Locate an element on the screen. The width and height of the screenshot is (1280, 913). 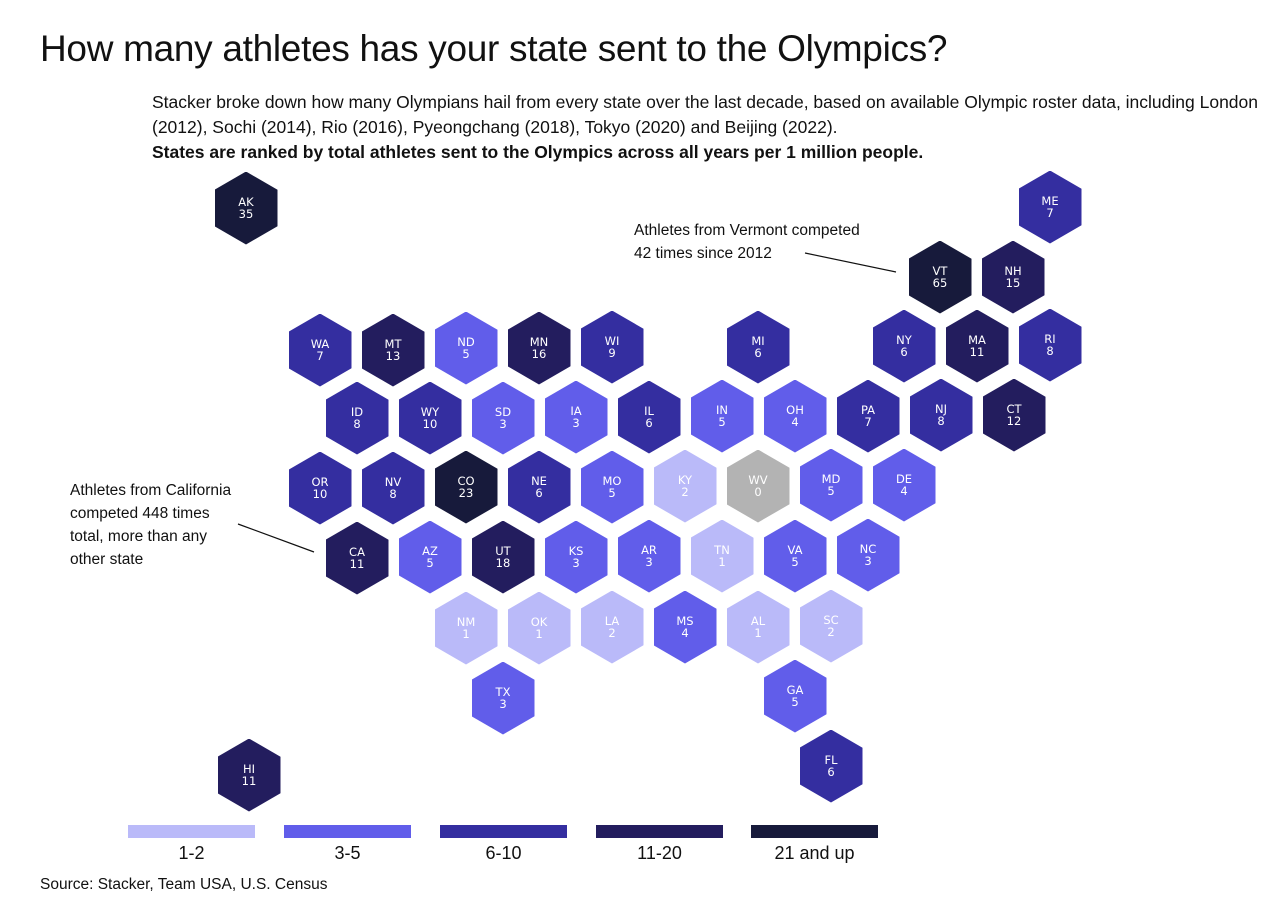
state-code: GA is located at coordinates (795, 690).